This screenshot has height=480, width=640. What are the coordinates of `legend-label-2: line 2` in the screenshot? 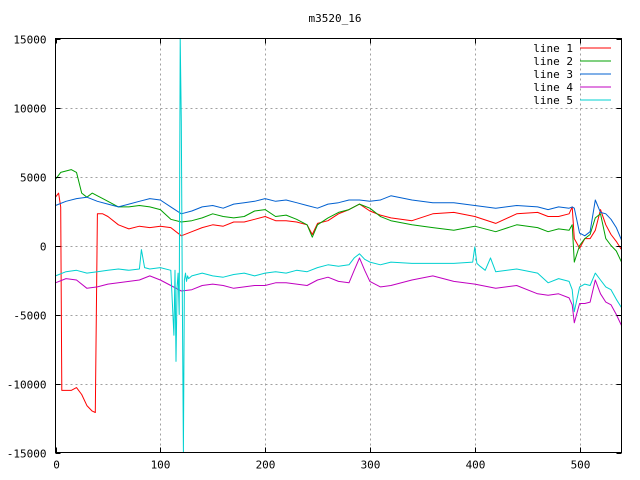 It's located at (553, 61).